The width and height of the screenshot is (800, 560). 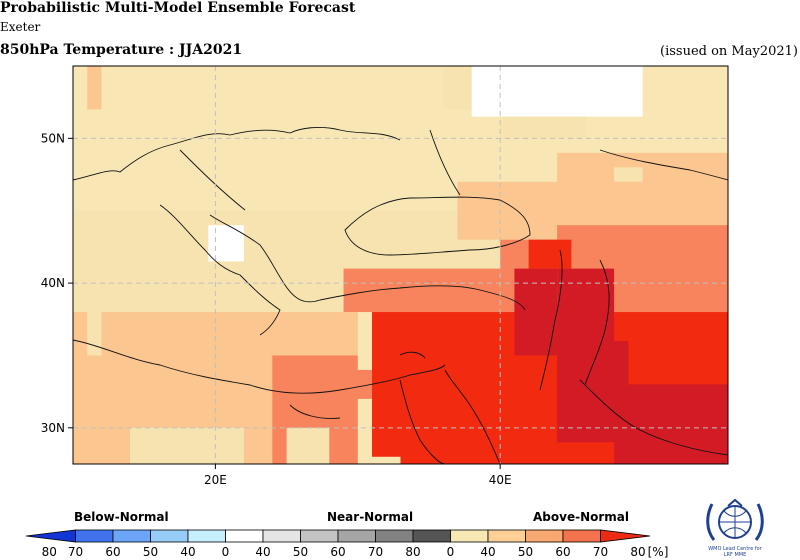 I want to click on coast-adriatic, so click(x=265, y=258).